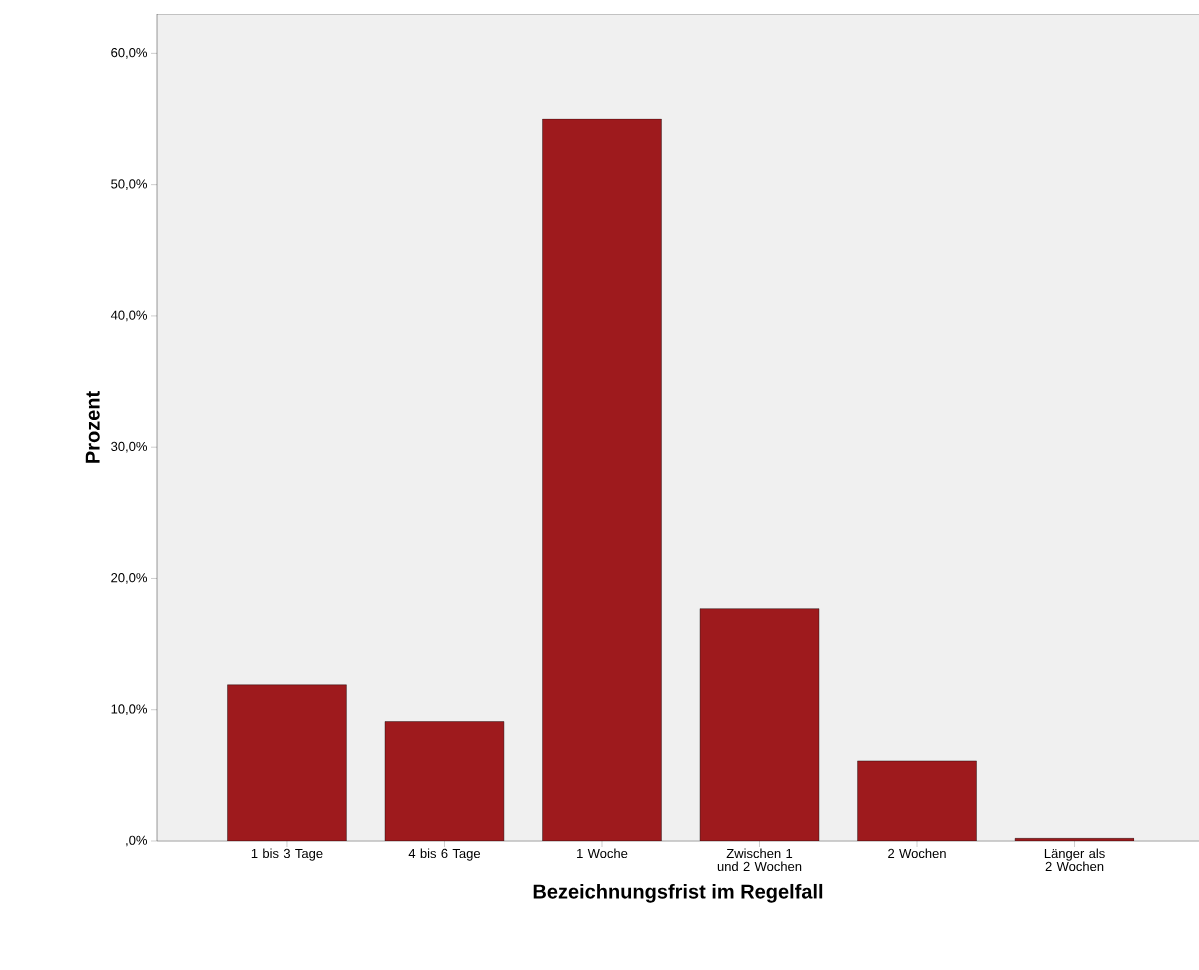 This screenshot has height=970, width=1199. What do you see at coordinates (129, 447) in the screenshot?
I see `y-tick-label: 30,0%` at bounding box center [129, 447].